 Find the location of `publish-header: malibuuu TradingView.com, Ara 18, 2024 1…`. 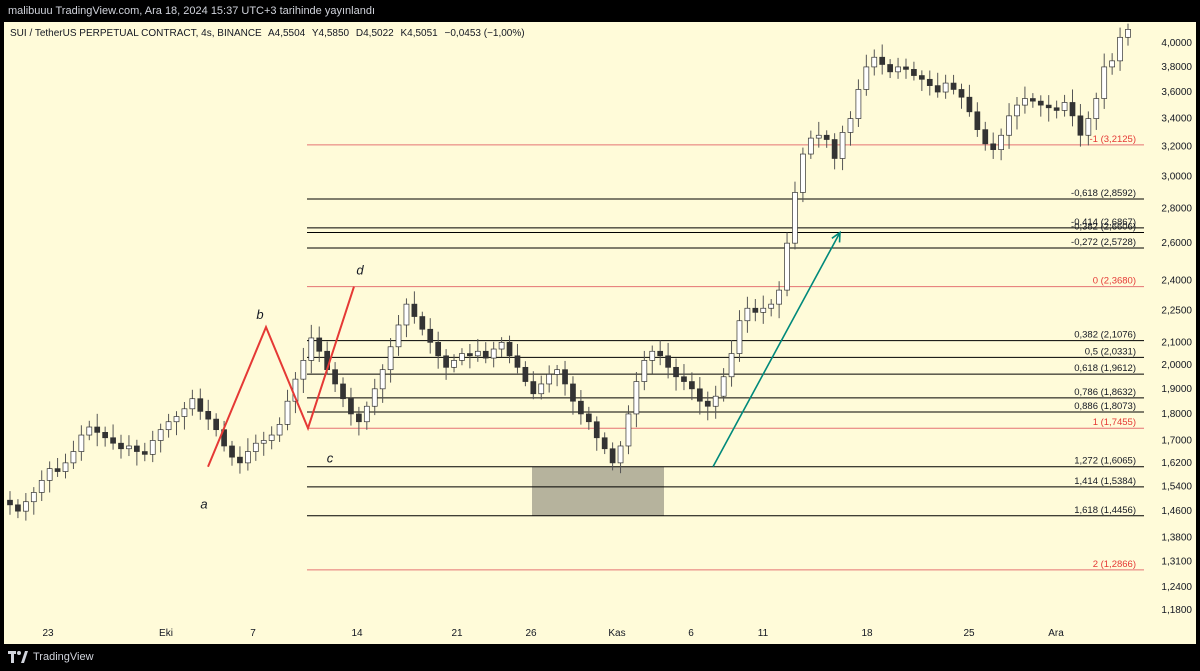

publish-header: malibuuu TradingView.com, Ara 18, 2024 1… is located at coordinates (600, 11).